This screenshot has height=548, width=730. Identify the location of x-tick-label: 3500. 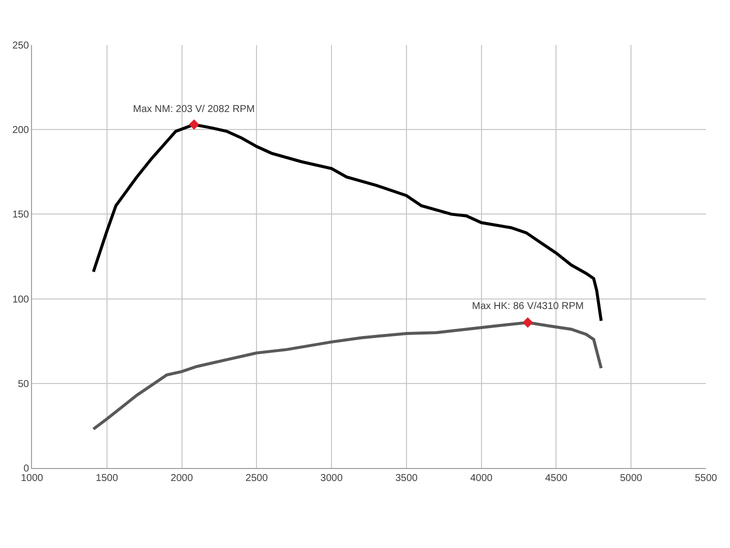
(406, 478).